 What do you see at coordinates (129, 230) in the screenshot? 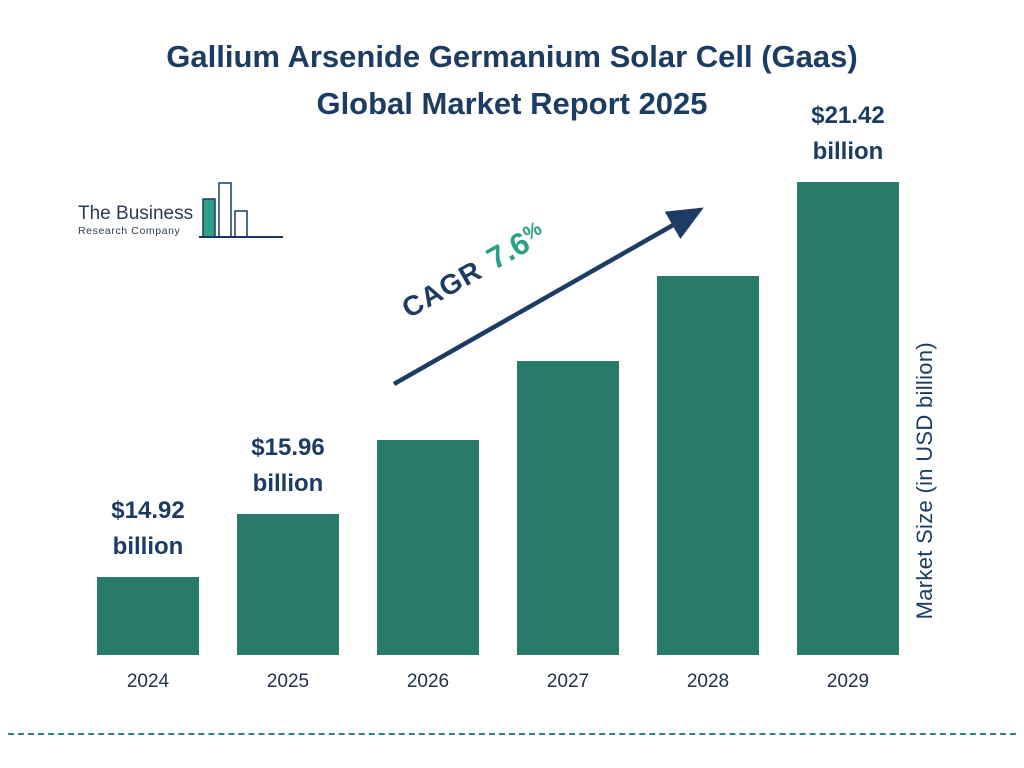
I see `logo-subname: Research Company` at bounding box center [129, 230].